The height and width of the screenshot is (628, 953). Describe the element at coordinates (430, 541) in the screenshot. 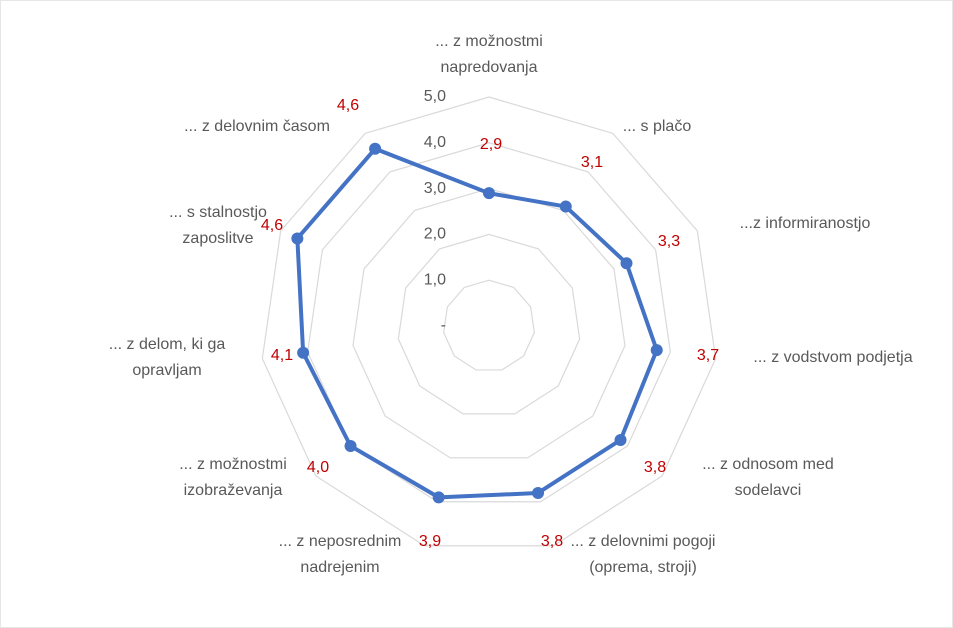

I see `data-label: 3,9` at that location.